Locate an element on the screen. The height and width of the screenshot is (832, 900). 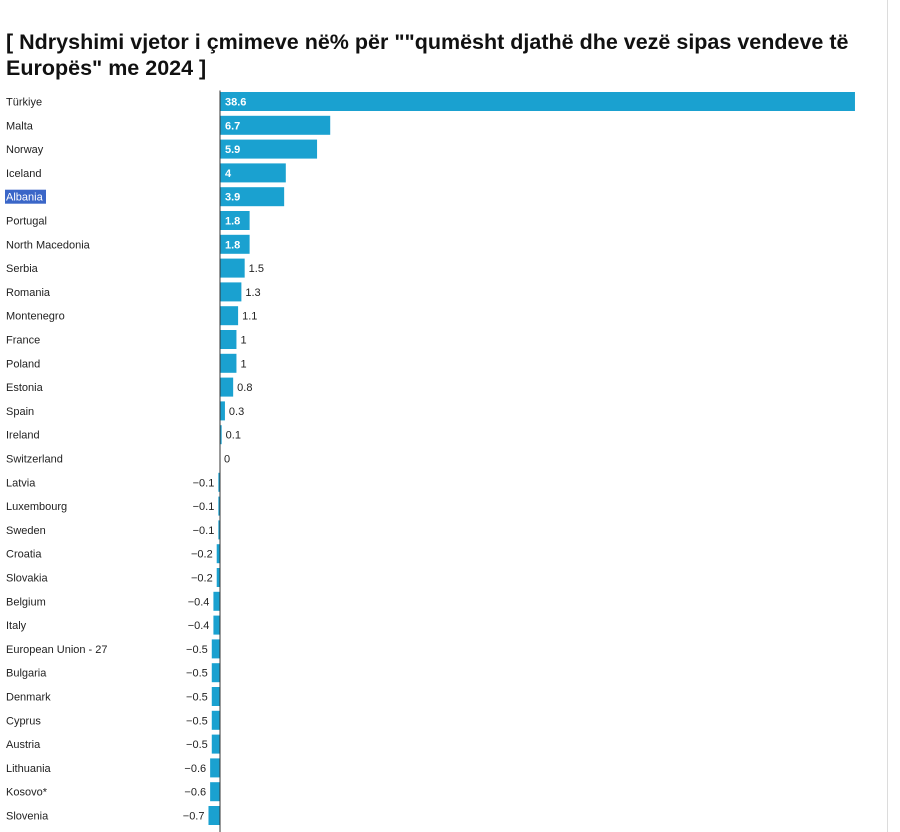
category-label-spain: Spain is located at coordinates (20, 412).